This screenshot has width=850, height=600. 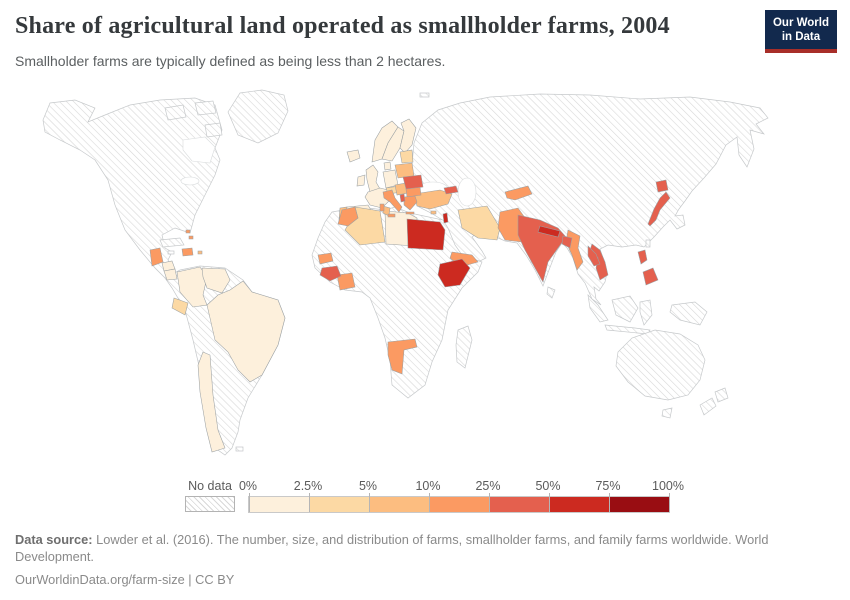 I want to click on legend-bin-10-25%, so click(x=459, y=504).